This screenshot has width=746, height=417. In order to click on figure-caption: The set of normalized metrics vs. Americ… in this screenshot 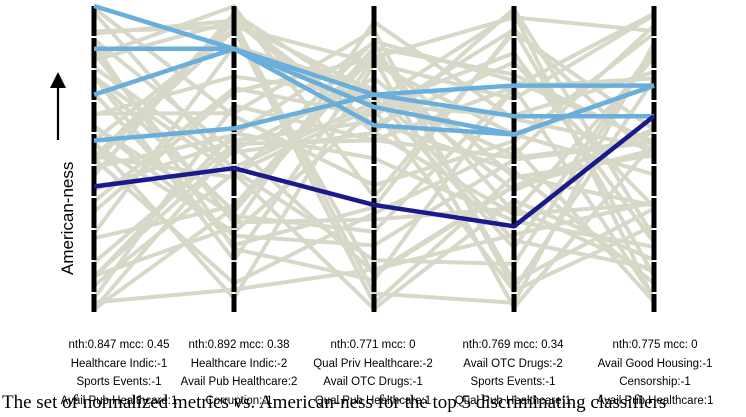, I will do `click(334, 402)`.